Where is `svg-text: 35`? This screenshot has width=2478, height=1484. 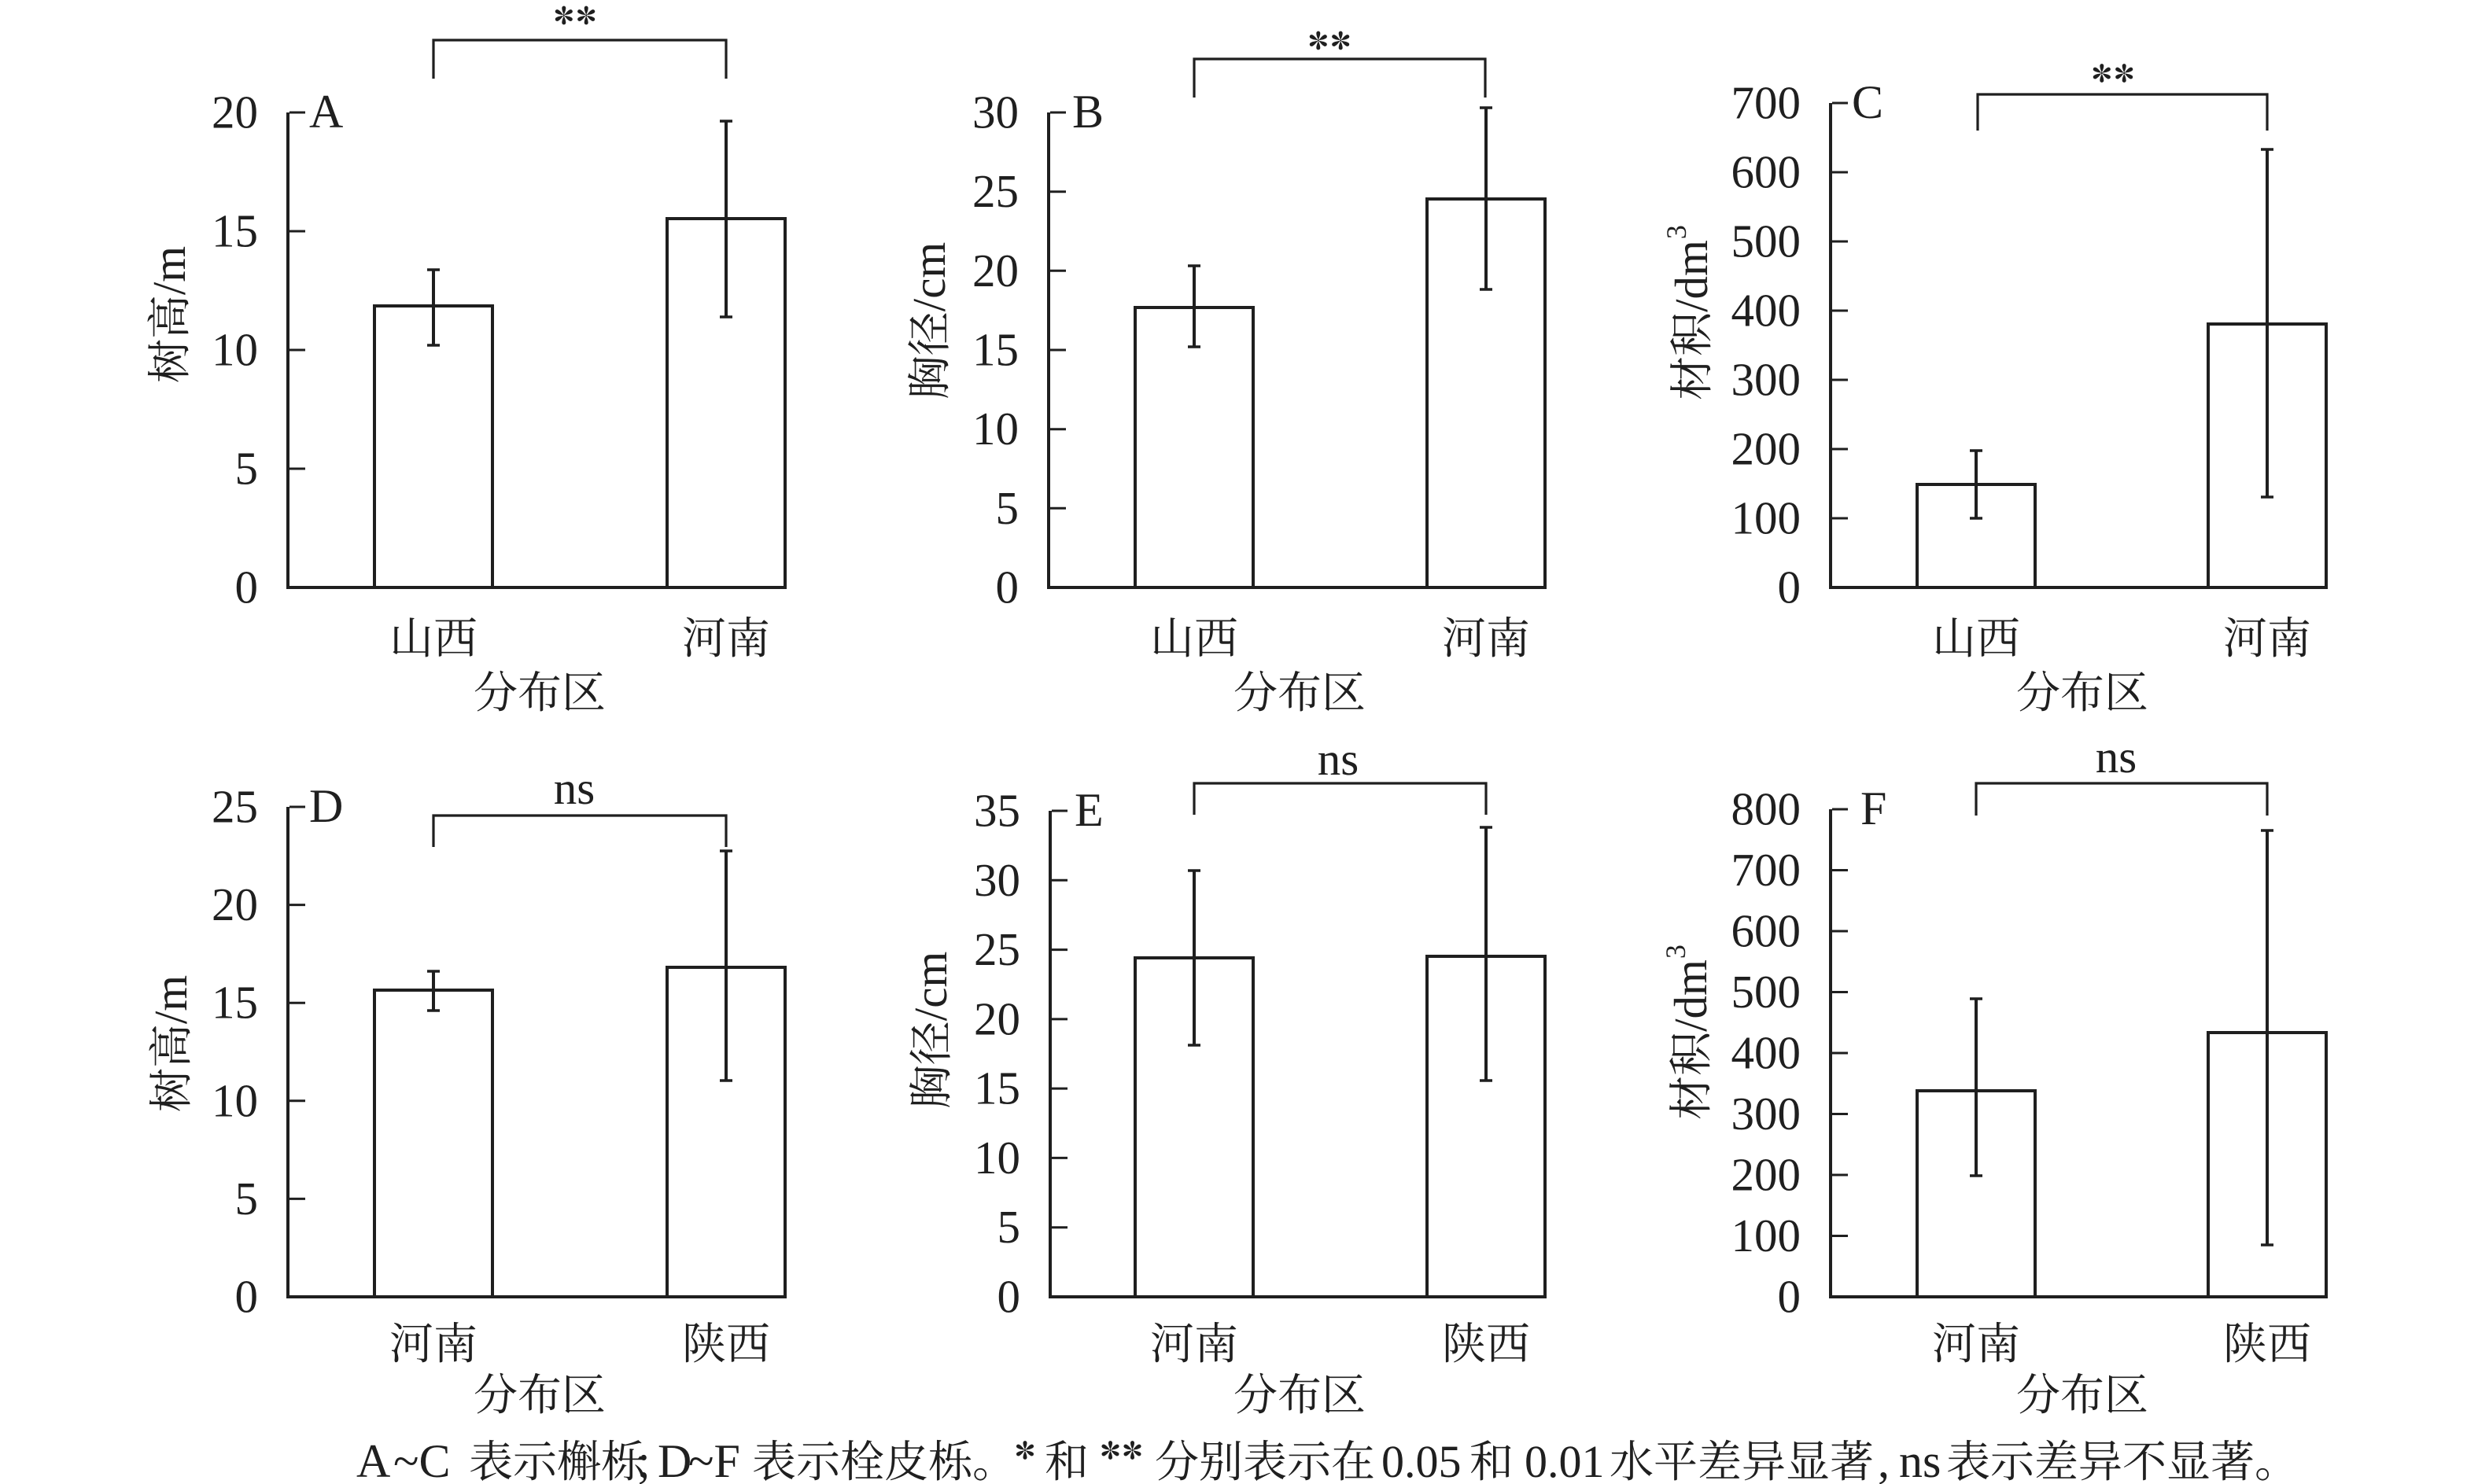
svg-text: 35 is located at coordinates (997, 811).